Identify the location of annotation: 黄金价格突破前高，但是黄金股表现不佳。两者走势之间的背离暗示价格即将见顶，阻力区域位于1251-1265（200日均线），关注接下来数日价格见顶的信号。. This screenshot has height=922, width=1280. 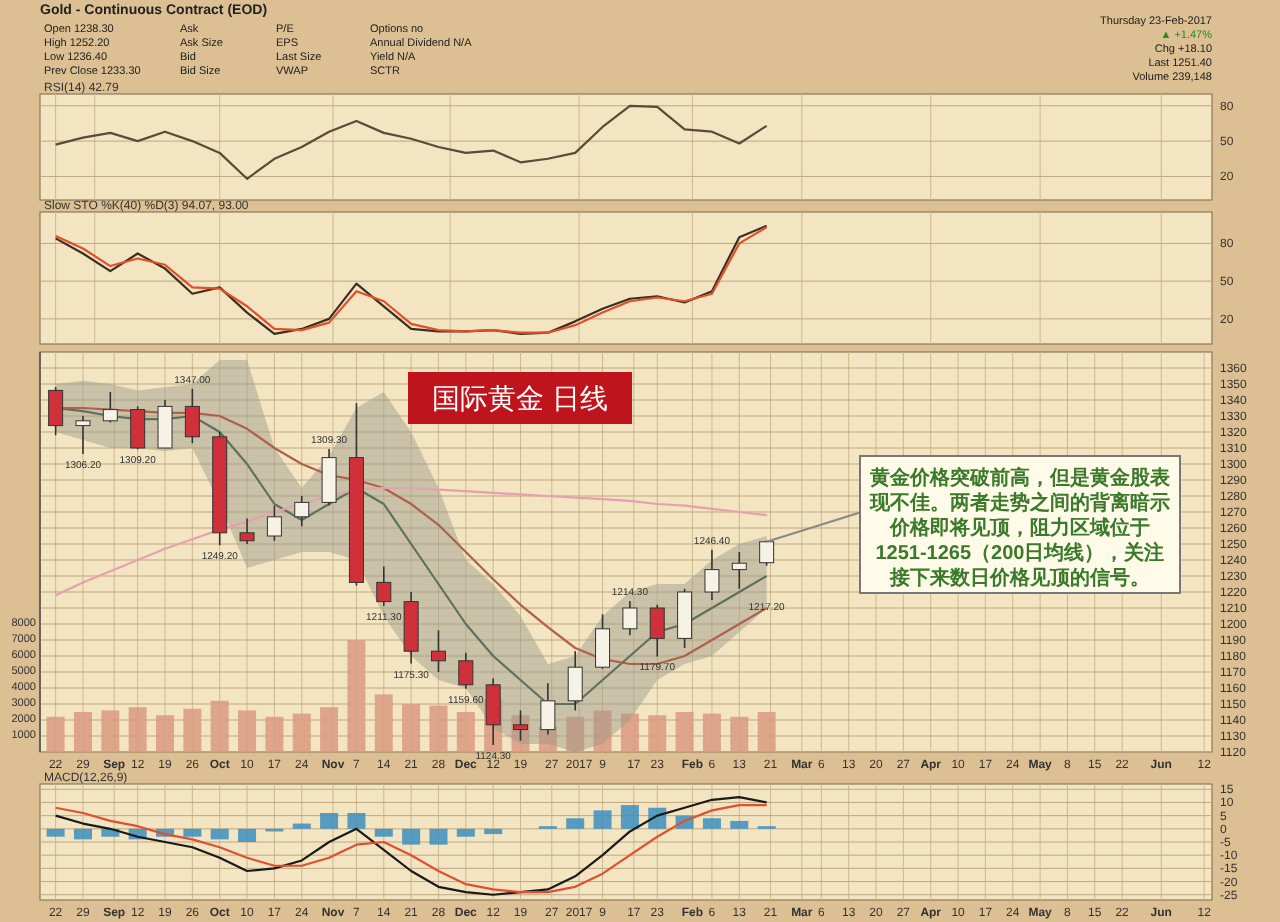
(1020, 528).